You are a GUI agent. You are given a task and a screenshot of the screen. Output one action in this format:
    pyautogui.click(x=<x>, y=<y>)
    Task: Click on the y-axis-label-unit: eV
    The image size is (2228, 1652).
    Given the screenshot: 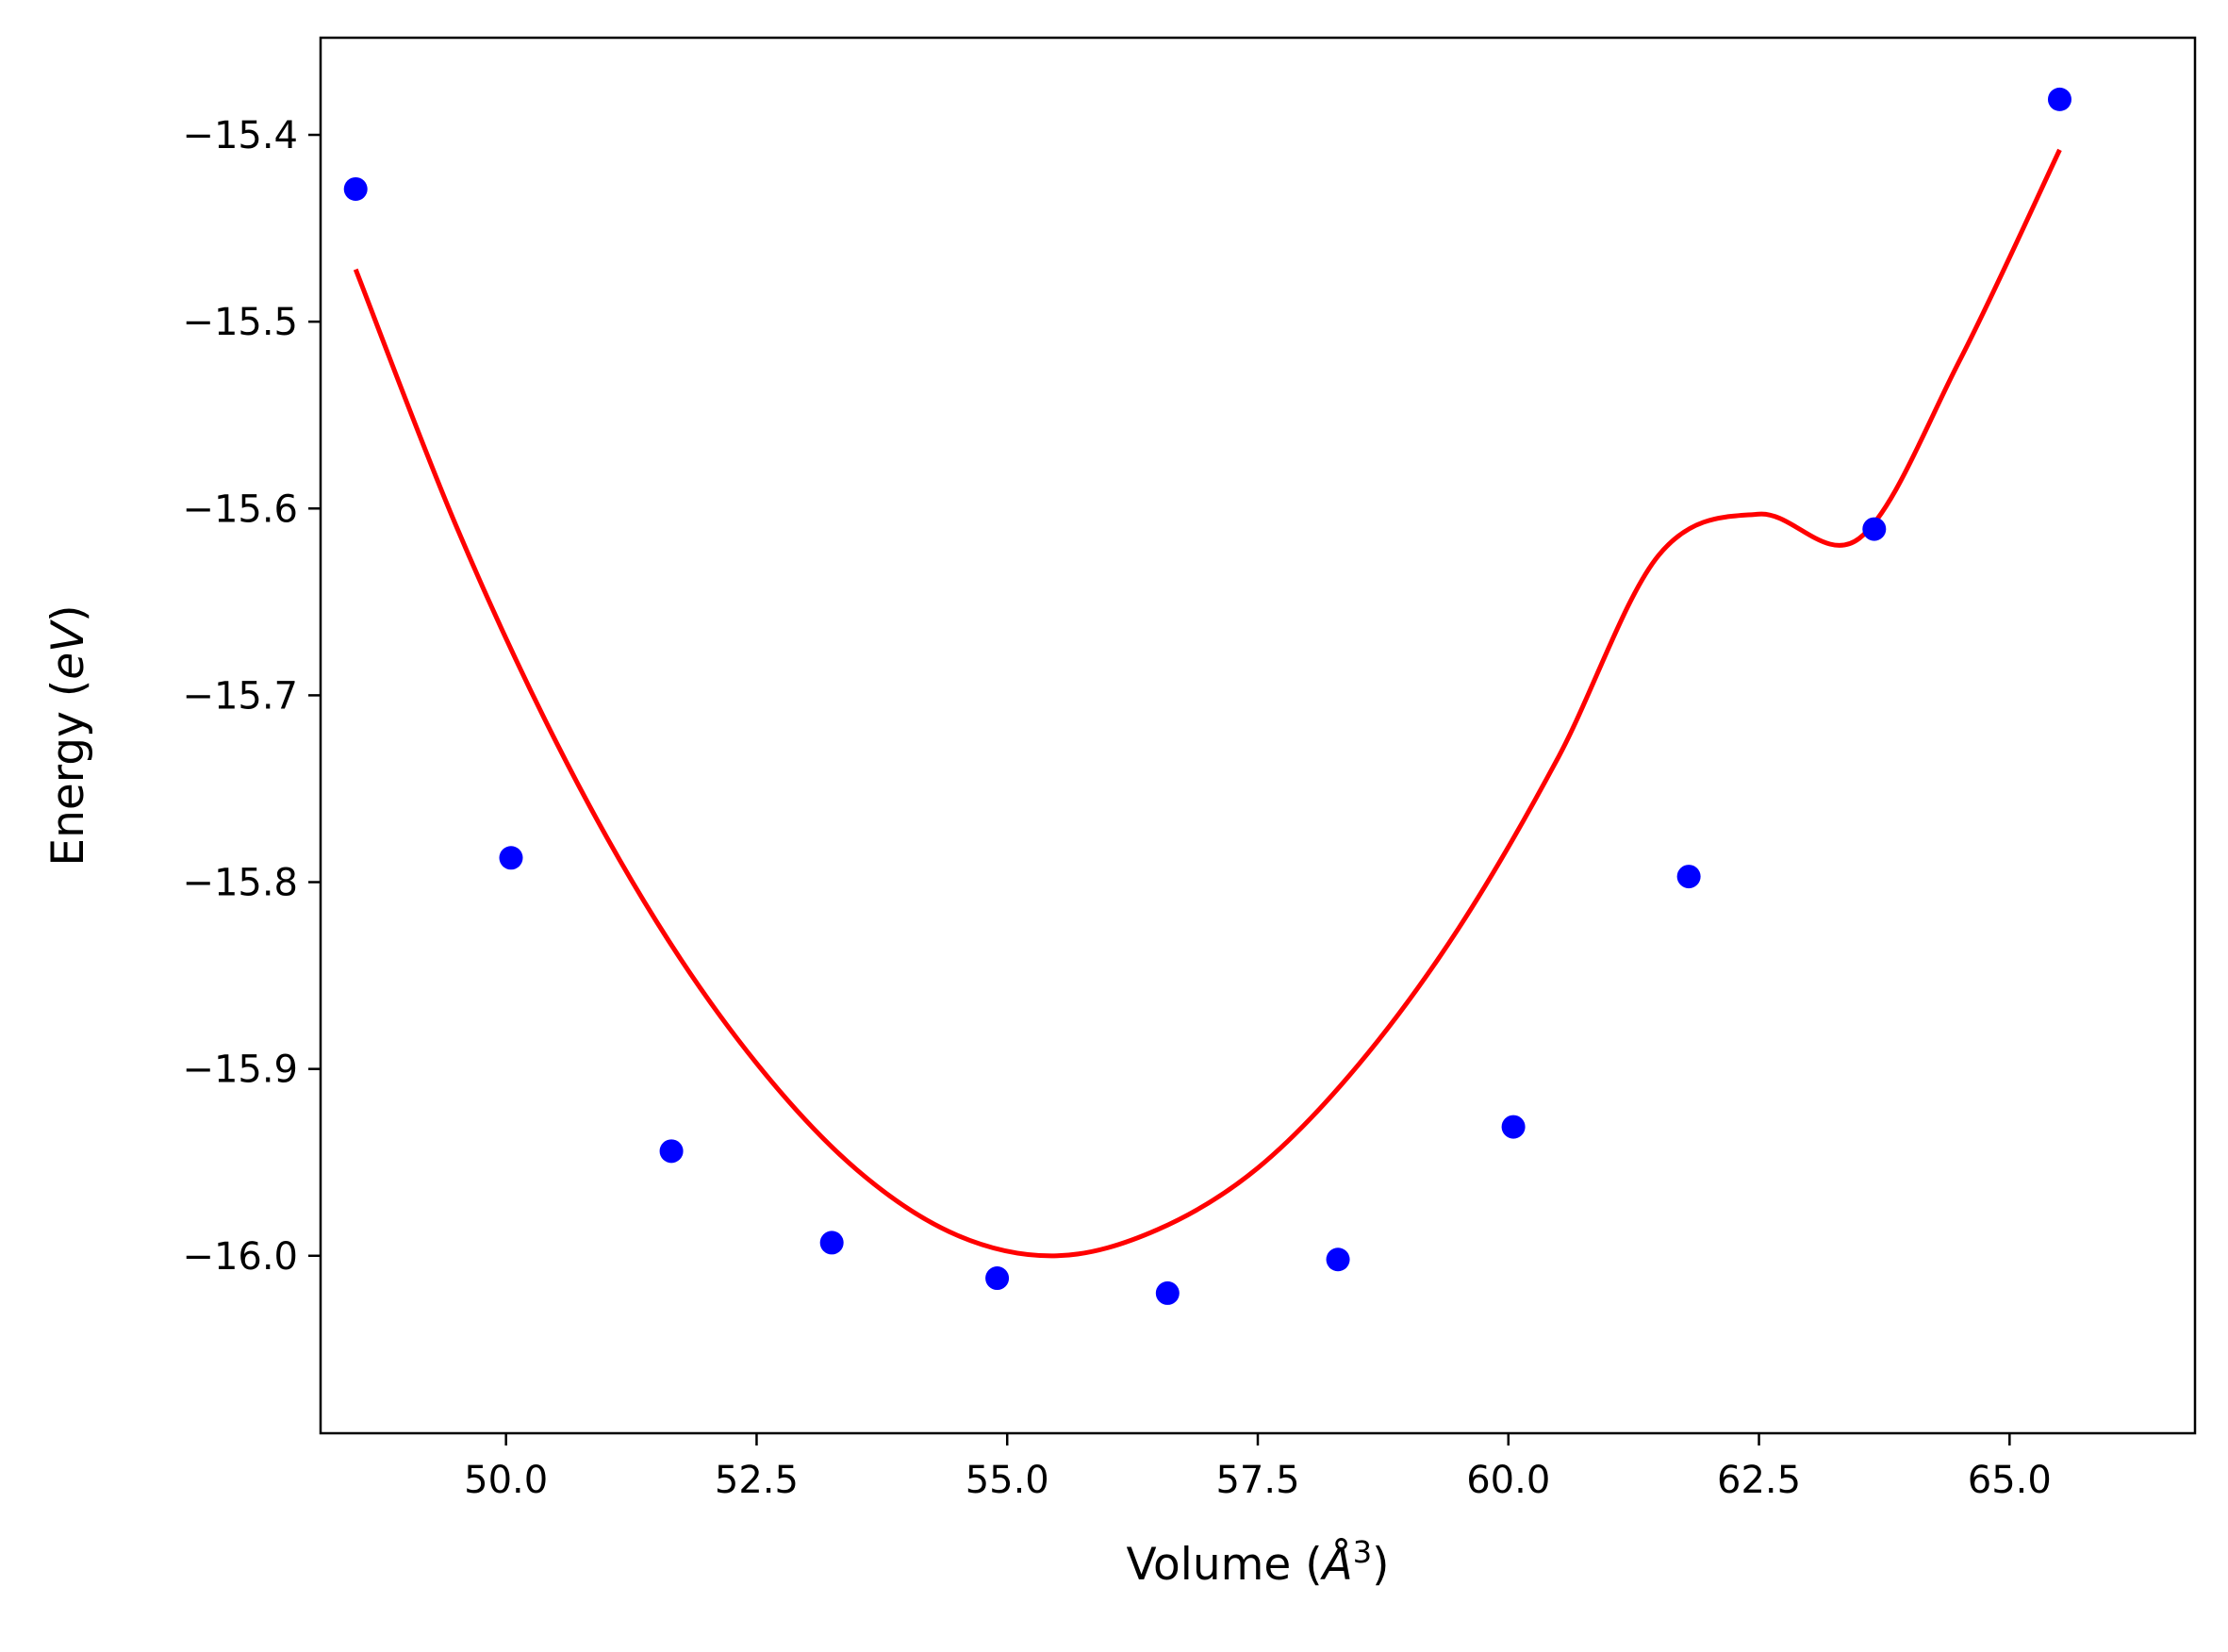 What is the action you would take?
    pyautogui.click(x=68, y=650)
    